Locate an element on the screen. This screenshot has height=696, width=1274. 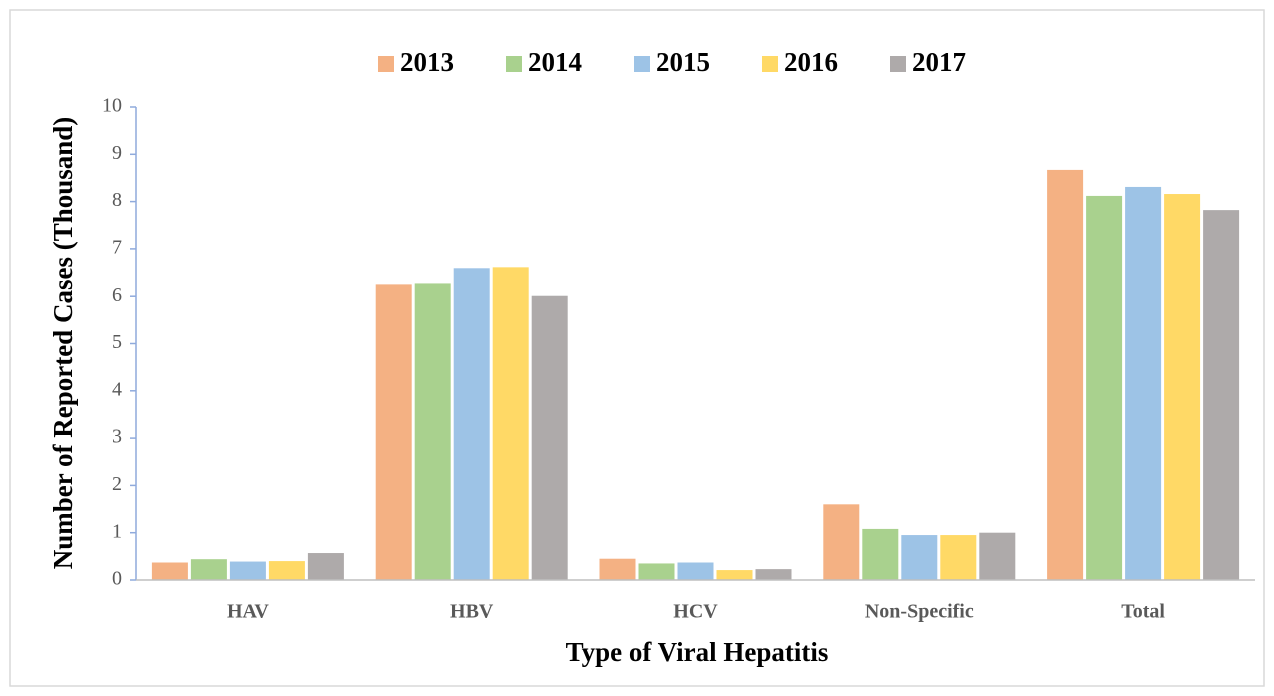
y-tick-label: 10 is located at coordinates (112, 106).